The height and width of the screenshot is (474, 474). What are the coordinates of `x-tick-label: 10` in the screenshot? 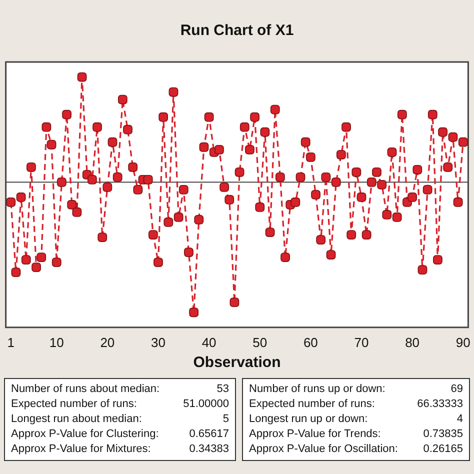 It's located at (56, 342).